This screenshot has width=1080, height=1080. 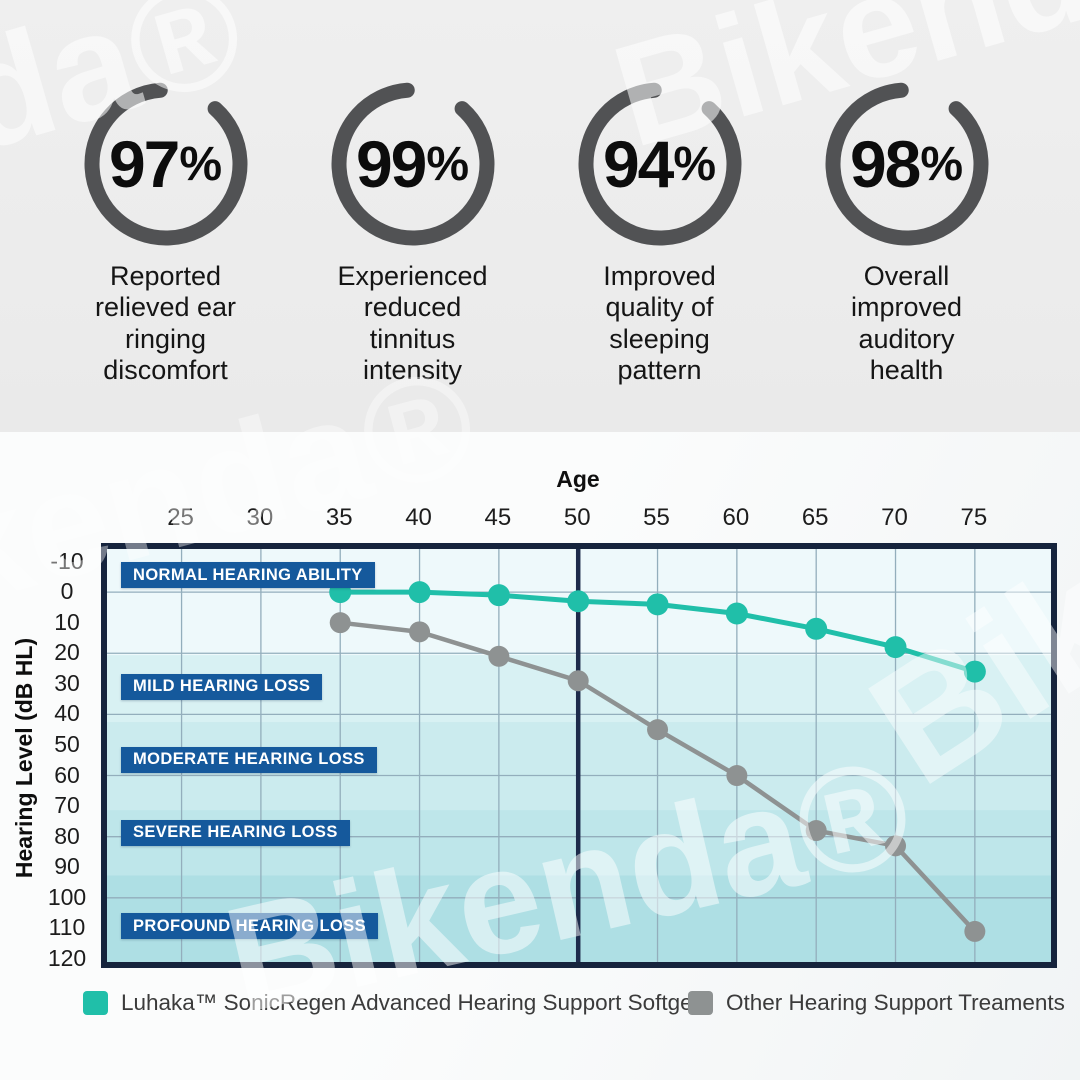 What do you see at coordinates (67, 682) in the screenshot?
I see `y-tick-label: 30` at bounding box center [67, 682].